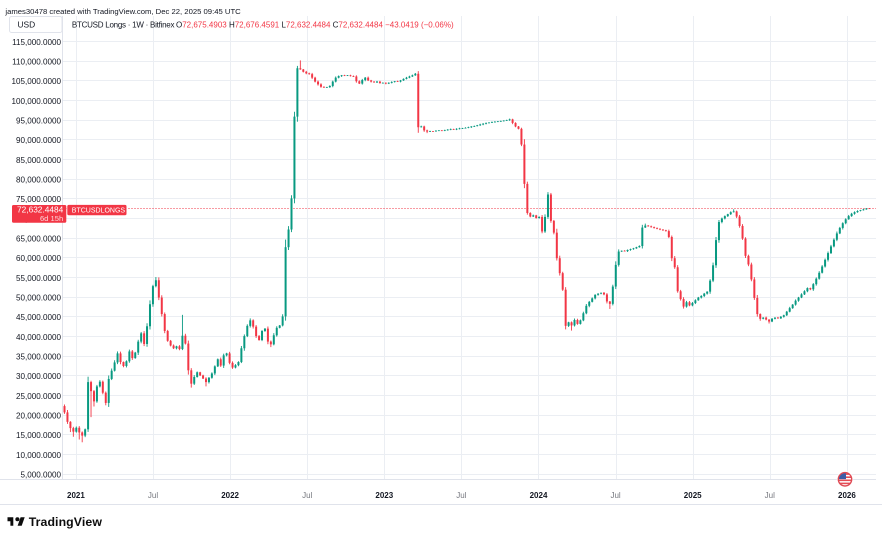 The image size is (882, 540). I want to click on svg-text: 75,000.0000, so click(39, 199).